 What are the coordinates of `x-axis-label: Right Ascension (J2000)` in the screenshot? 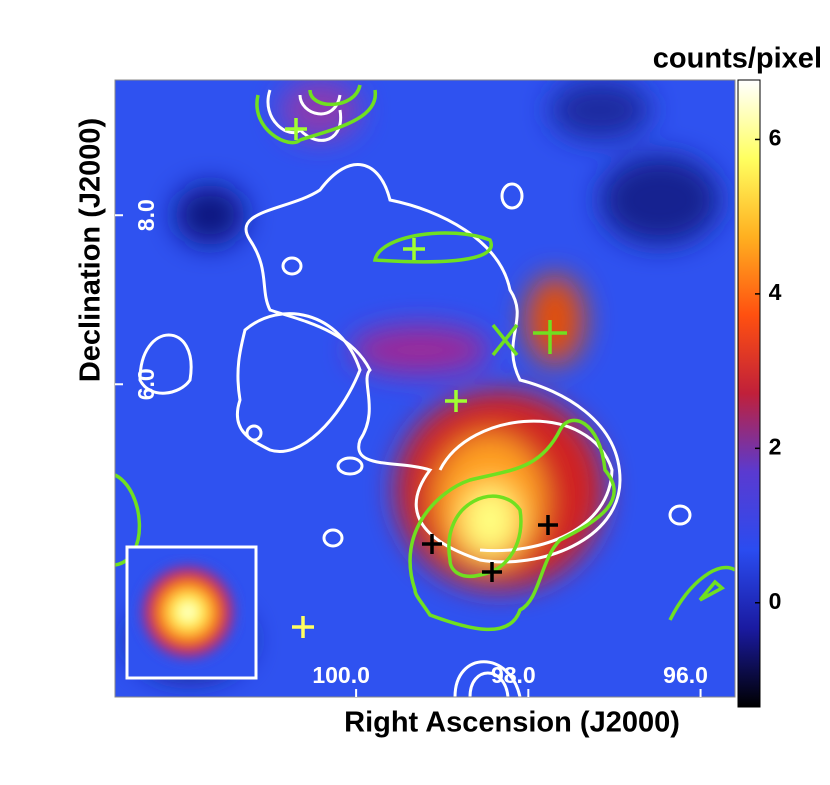 It's located at (512, 723).